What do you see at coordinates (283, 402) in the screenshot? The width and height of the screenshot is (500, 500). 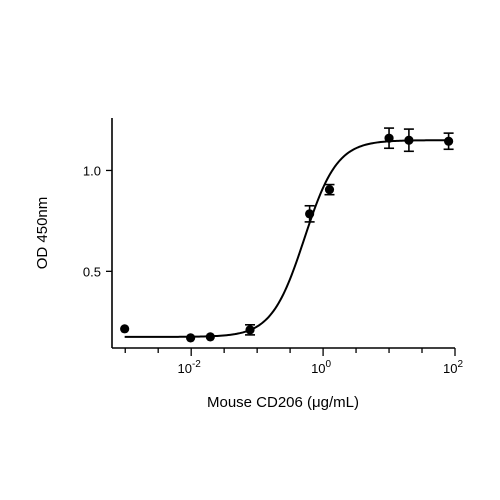 I see `x-axis-title: Mouse CD206 (μg/mL)` at bounding box center [283, 402].